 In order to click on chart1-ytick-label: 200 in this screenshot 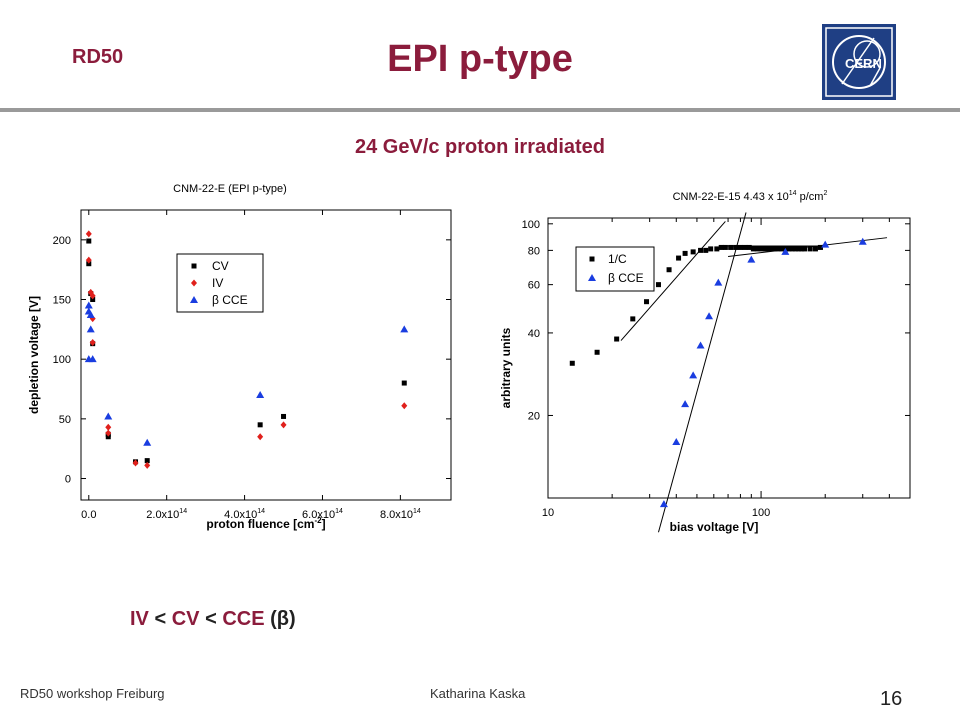, I will do `click(62, 241)`.